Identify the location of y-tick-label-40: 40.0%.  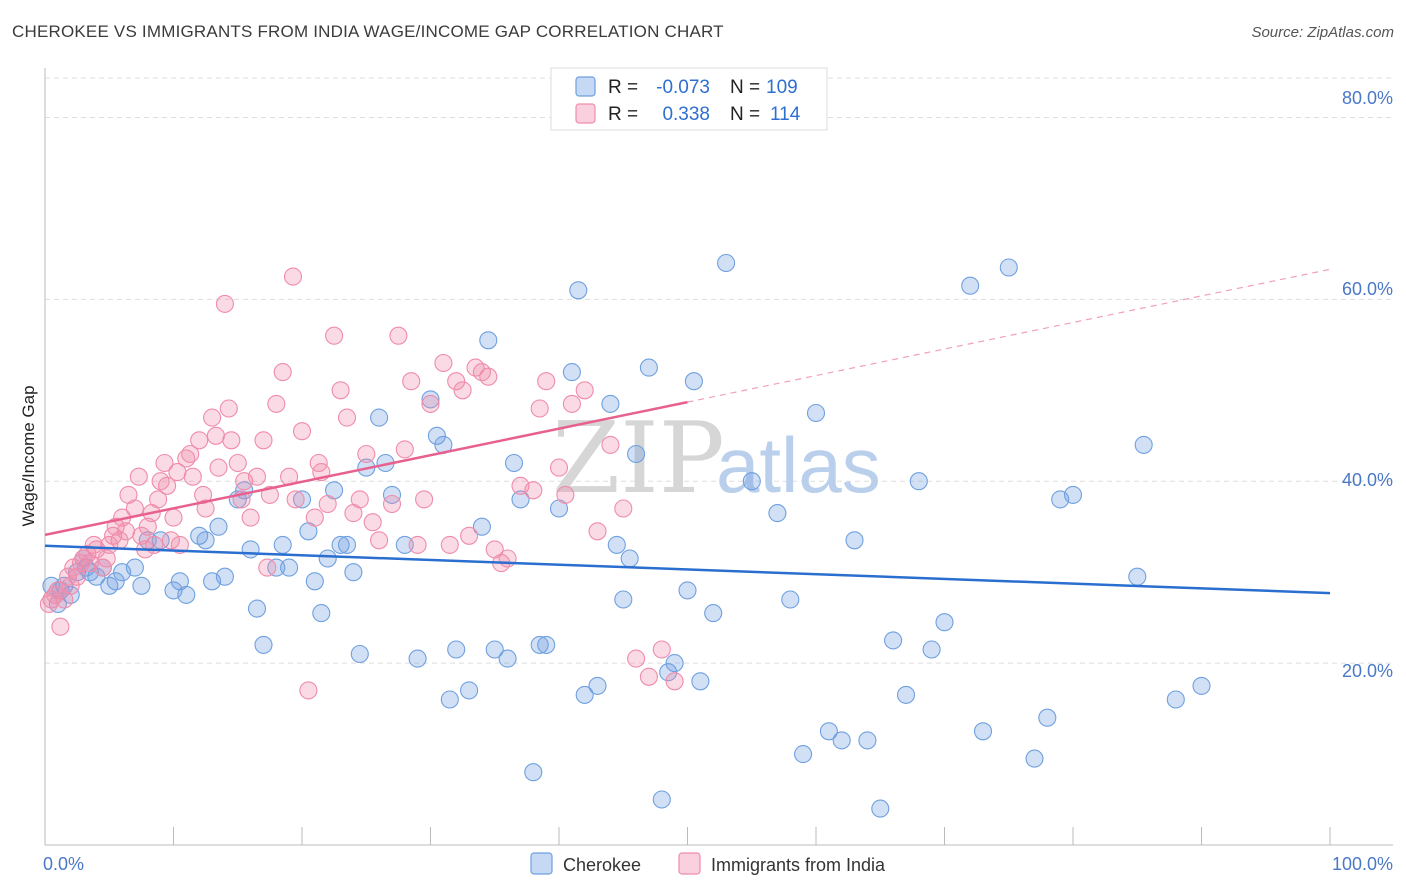
(1367, 480).